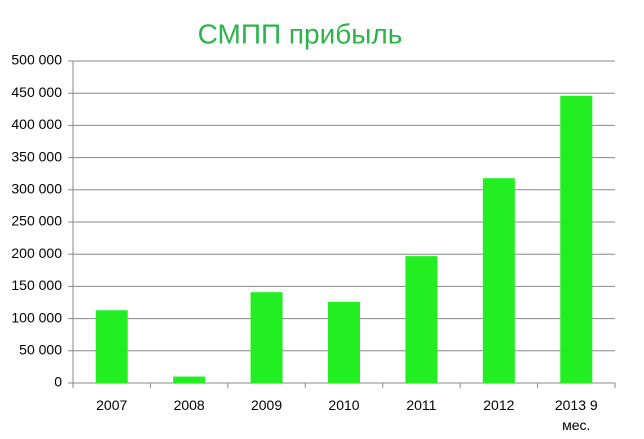 The height and width of the screenshot is (439, 644). I want to click on x-tick-label: 2011, so click(421, 405).